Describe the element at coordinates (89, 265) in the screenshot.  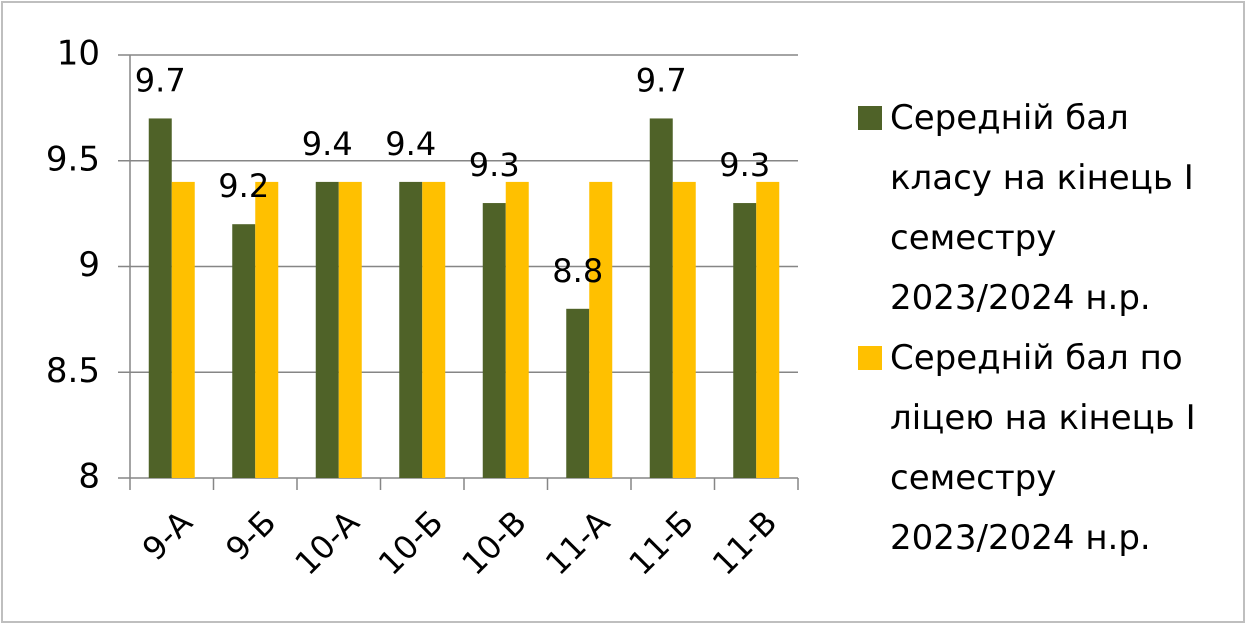
I see `y-tick-label: 9` at that location.